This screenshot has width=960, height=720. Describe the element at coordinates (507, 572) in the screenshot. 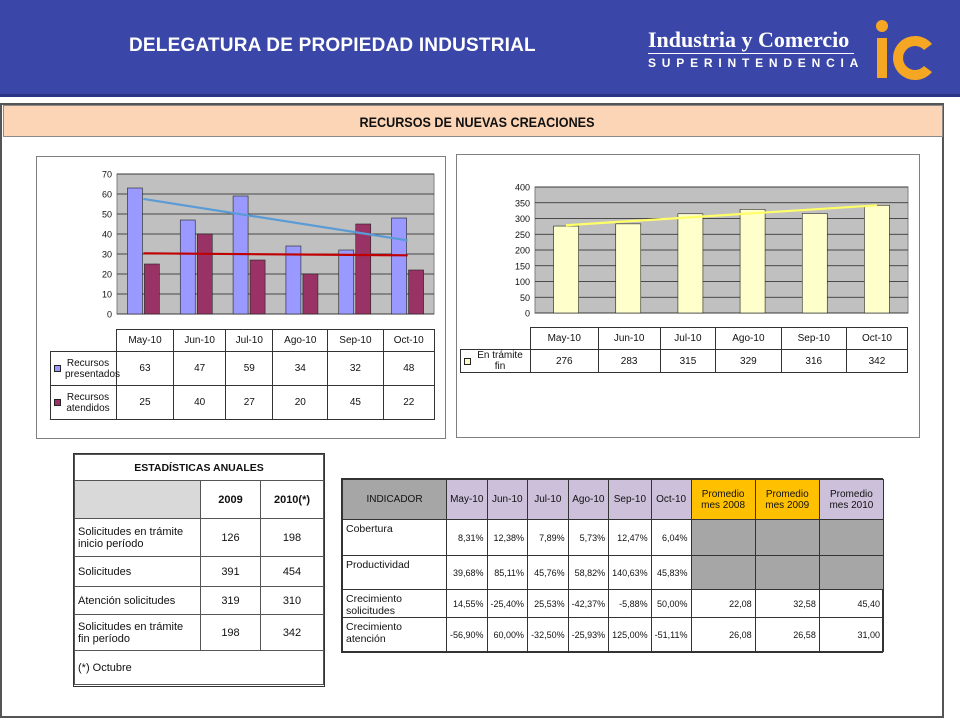

I see `indicator-cell: 85,11%` at that location.